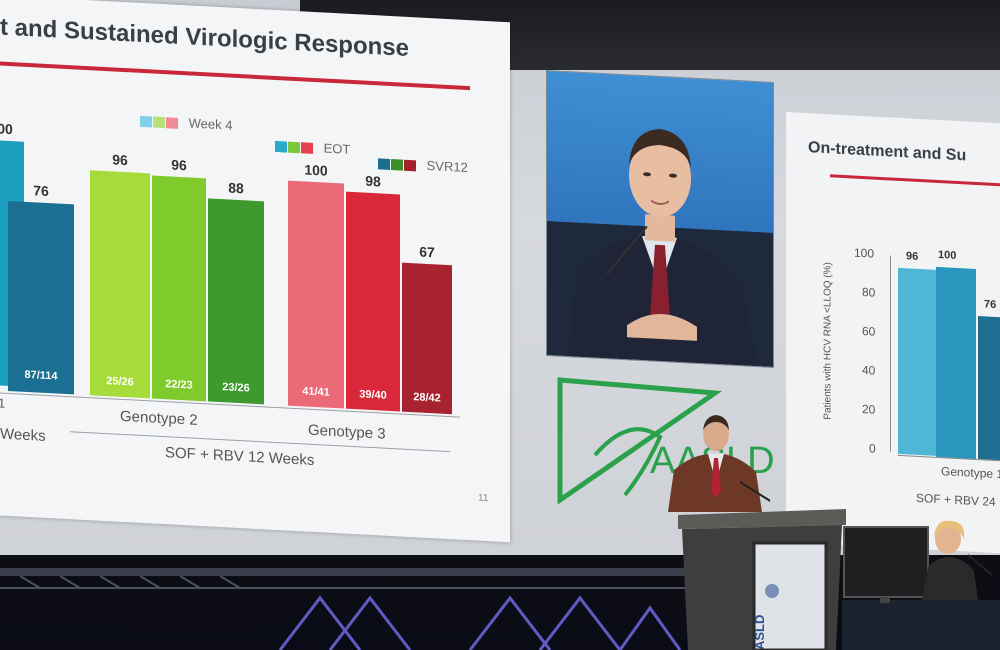 This screenshot has height=650, width=1000. What do you see at coordinates (316, 170) in the screenshot?
I see `bar-g3-week4-value: 100` at bounding box center [316, 170].